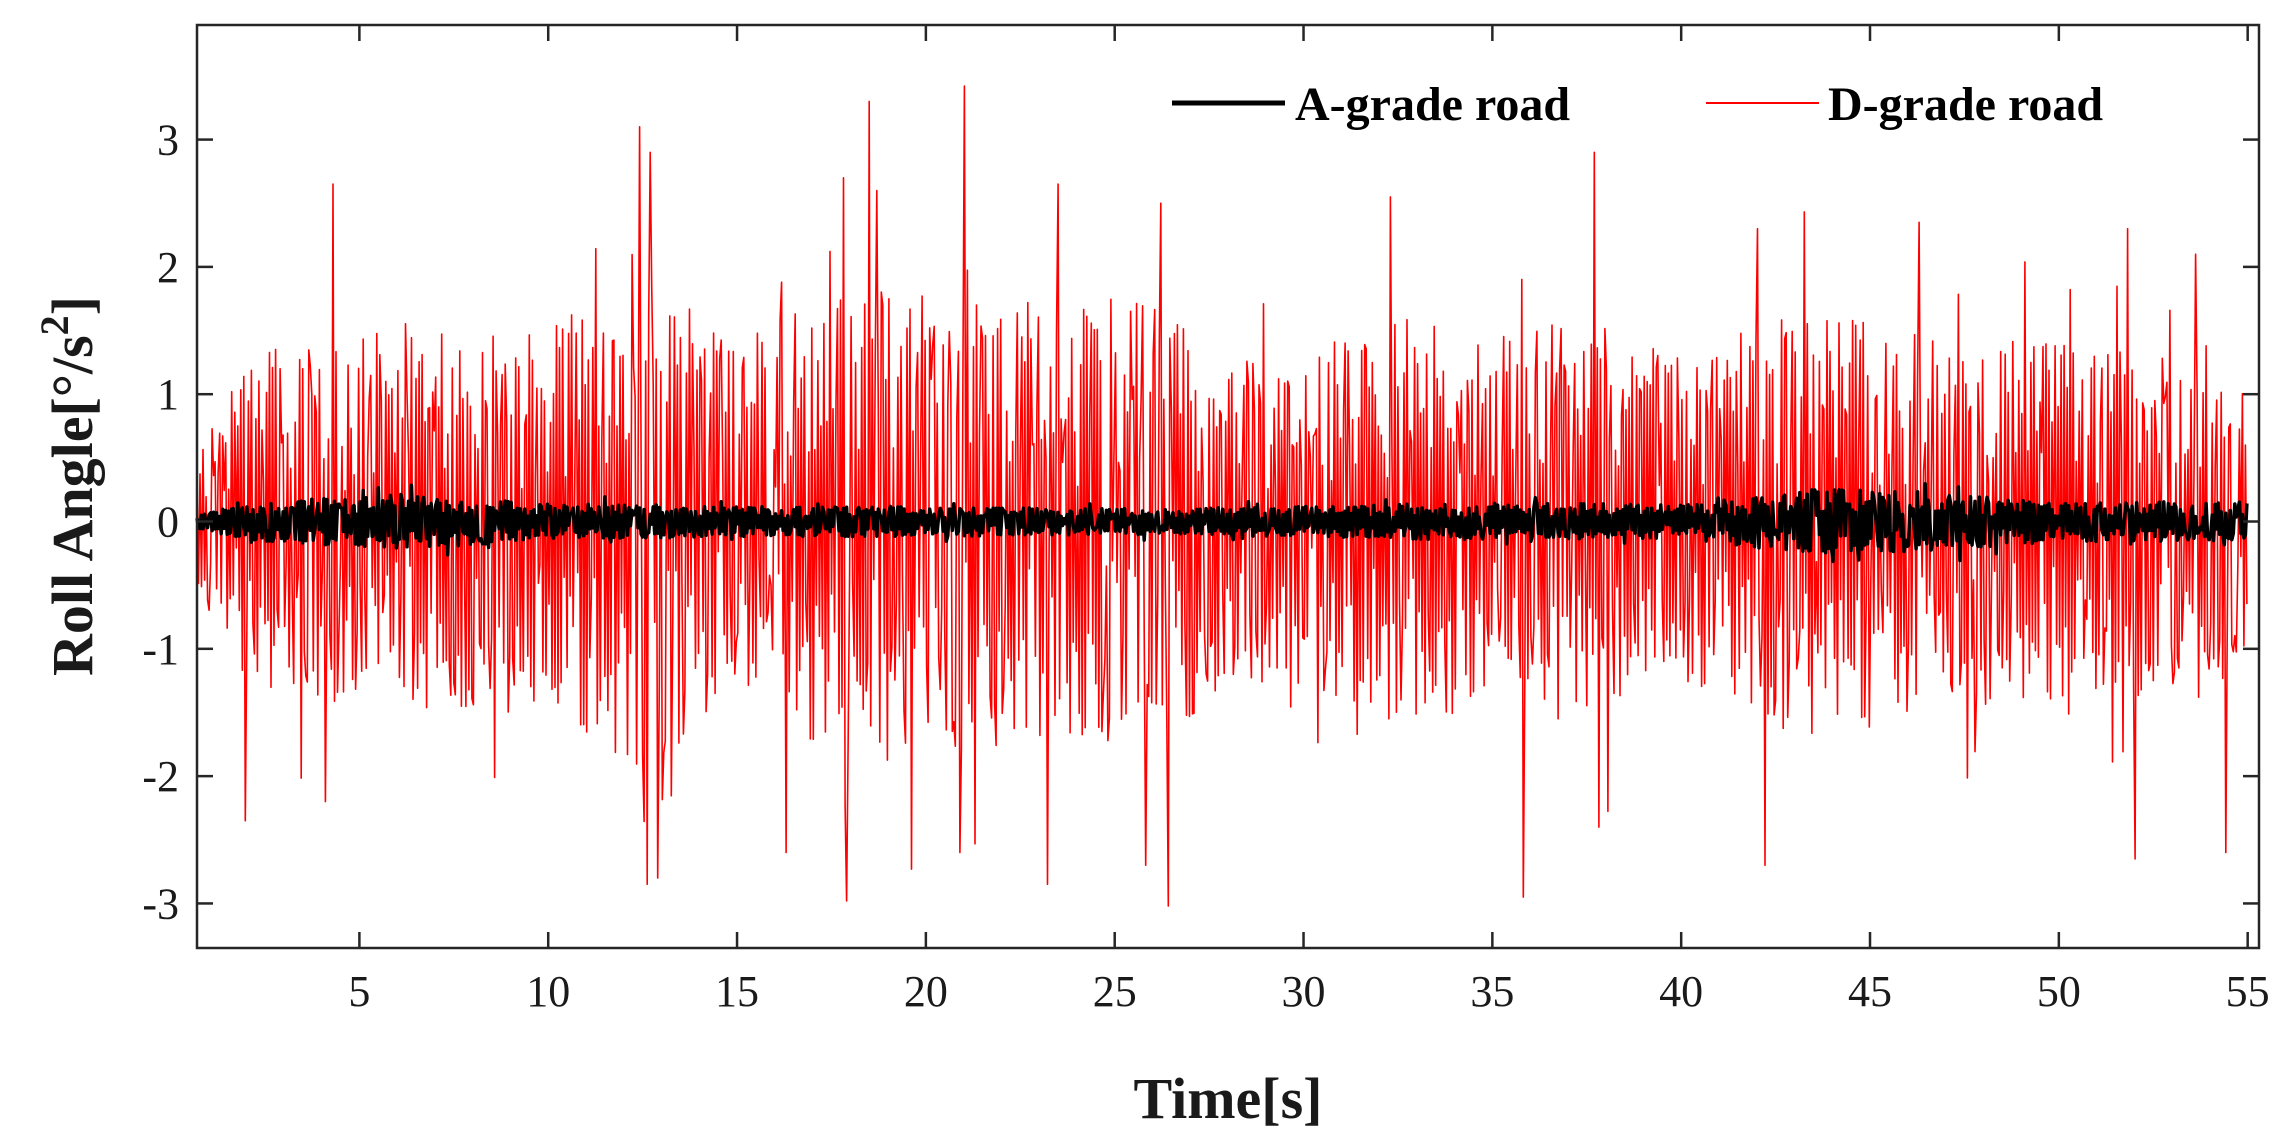 The image size is (2289, 1146). What do you see at coordinates (1492, 991) in the screenshot?
I see `x-tick-label: 35` at bounding box center [1492, 991].